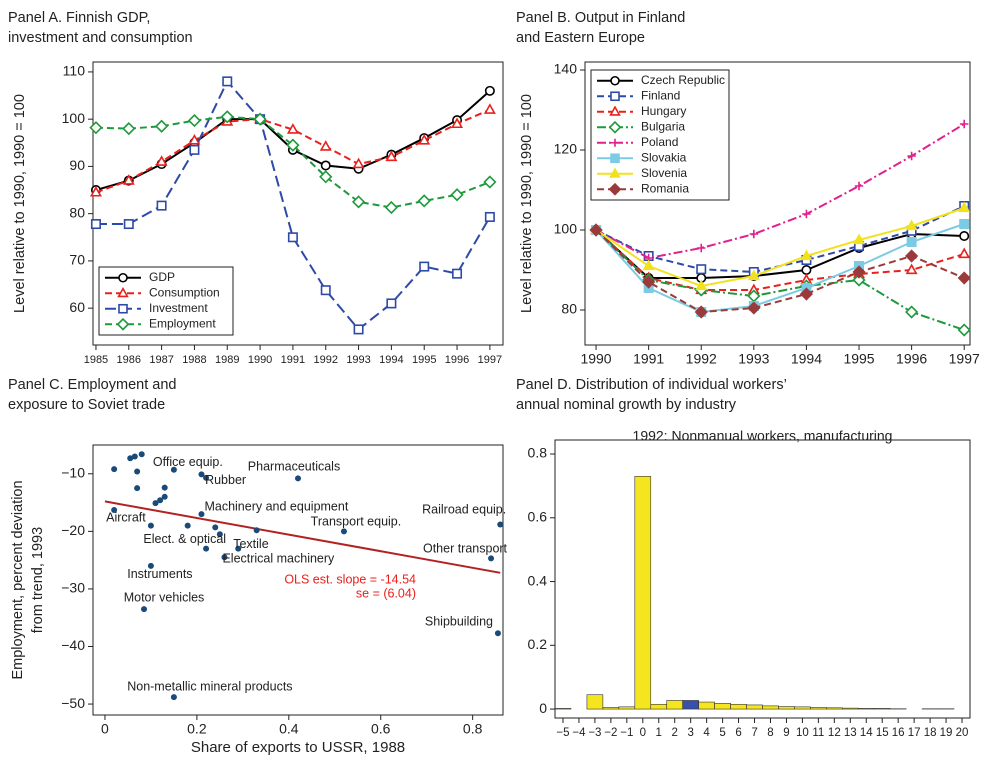  What do you see at coordinates (73, 703) in the screenshot?
I see `y-tick-label: −50` at bounding box center [73, 703].